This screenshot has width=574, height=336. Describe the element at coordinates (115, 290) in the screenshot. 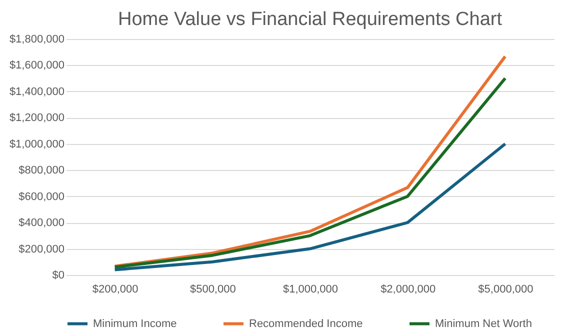

I see `x-tick-label: $200,000` at that location.